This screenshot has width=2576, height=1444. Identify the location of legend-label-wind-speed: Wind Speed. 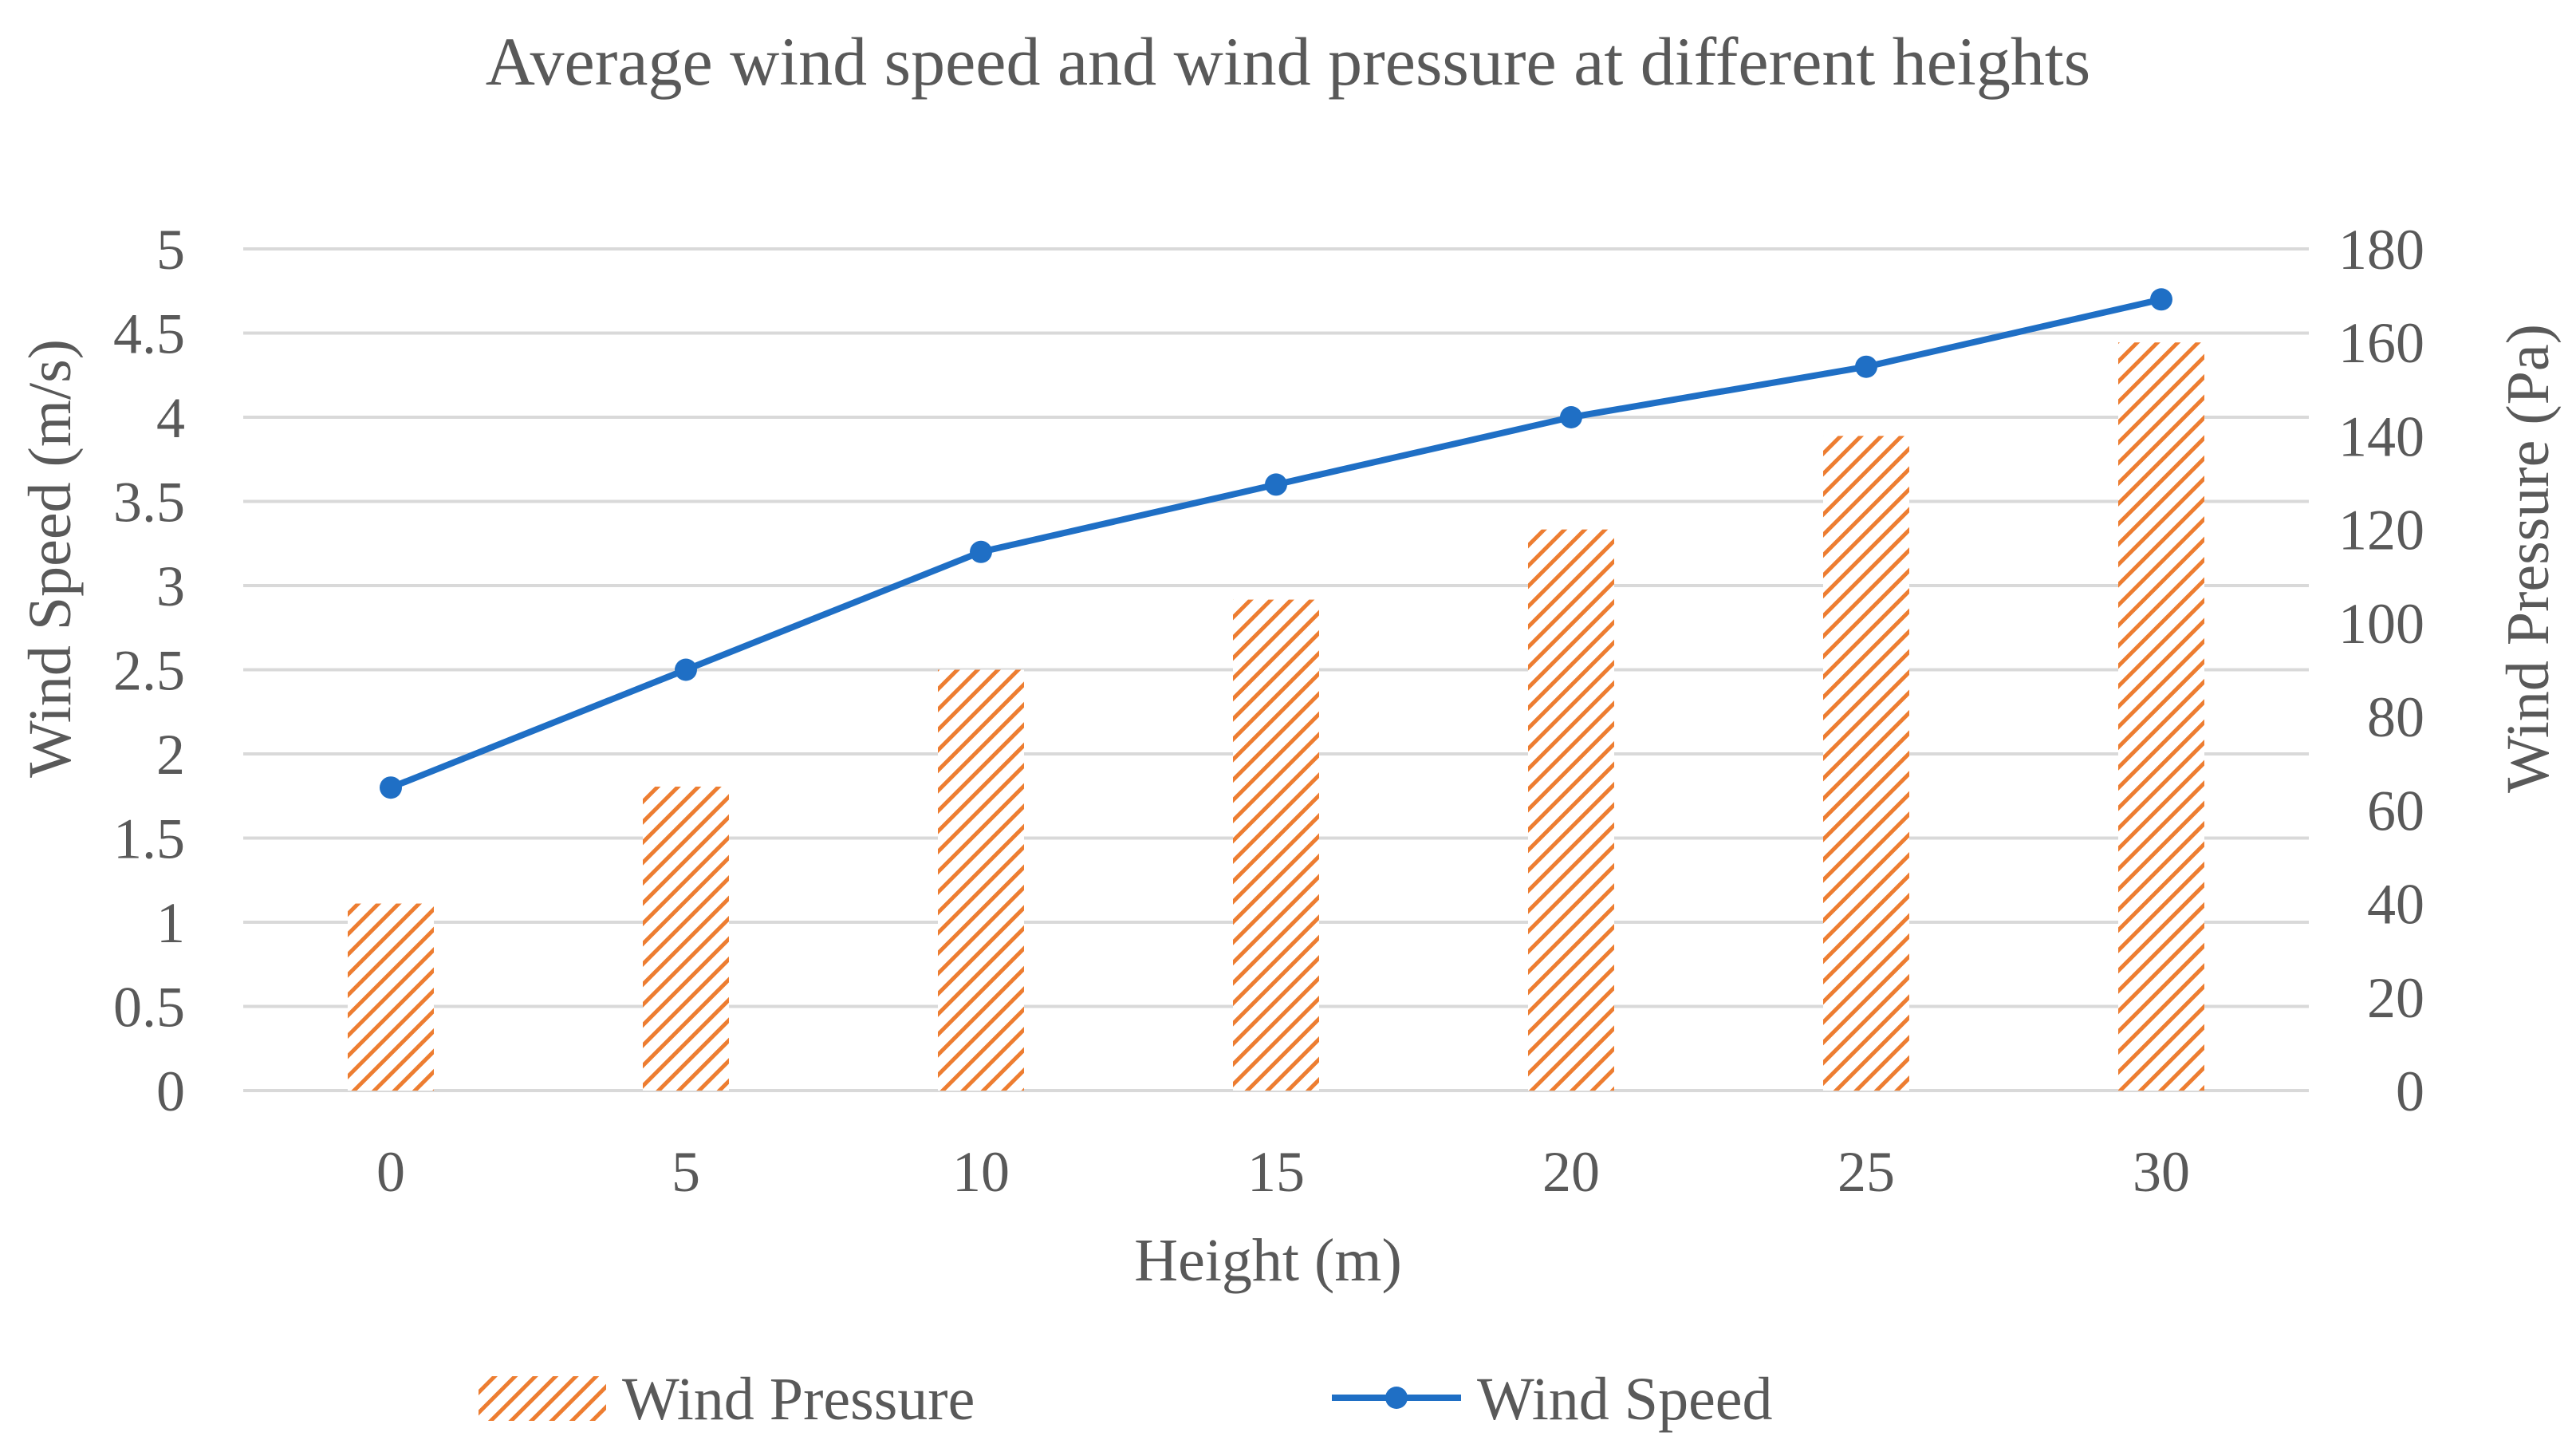
(1625, 1399).